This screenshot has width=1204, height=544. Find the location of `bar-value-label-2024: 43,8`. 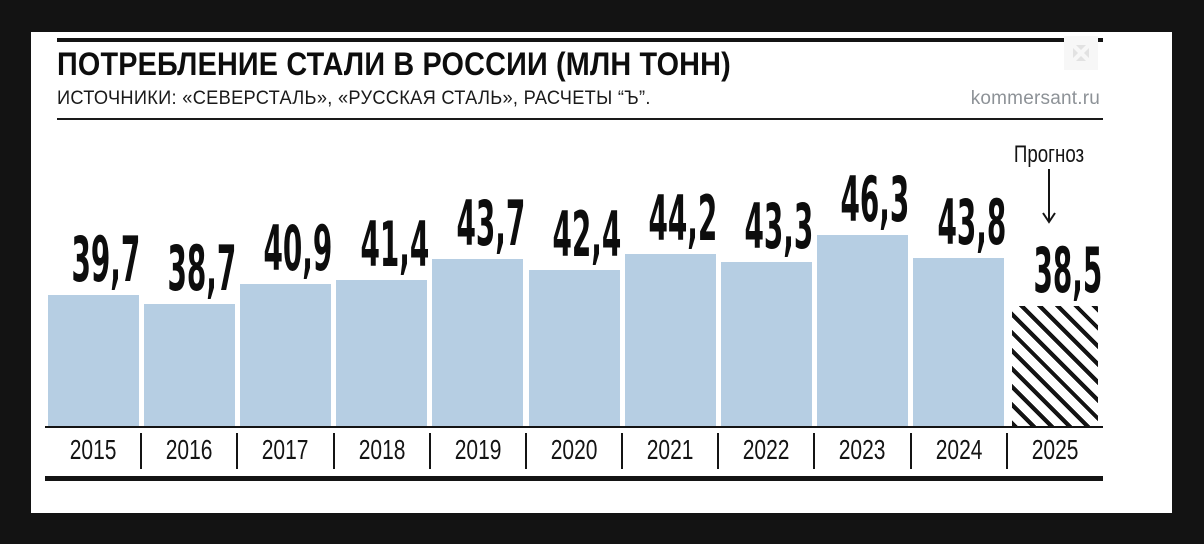

bar-value-label-2024: 43,8 is located at coordinates (971, 222).